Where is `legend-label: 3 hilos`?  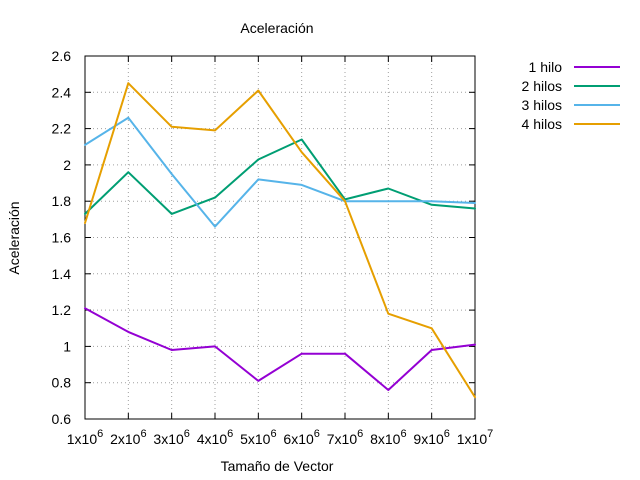 legend-label: 3 hilos is located at coordinates (542, 105).